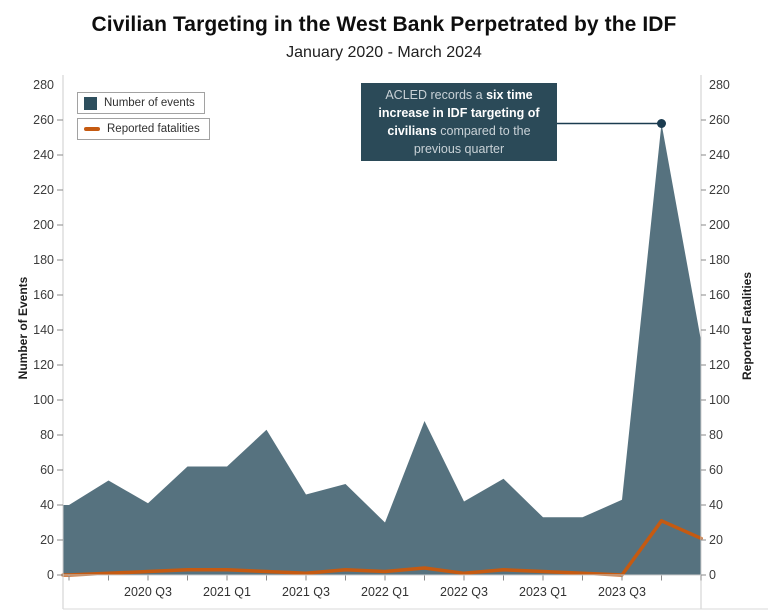 The height and width of the screenshot is (614, 768). What do you see at coordinates (43, 190) in the screenshot?
I see `y-tick-label-left: 220` at bounding box center [43, 190].